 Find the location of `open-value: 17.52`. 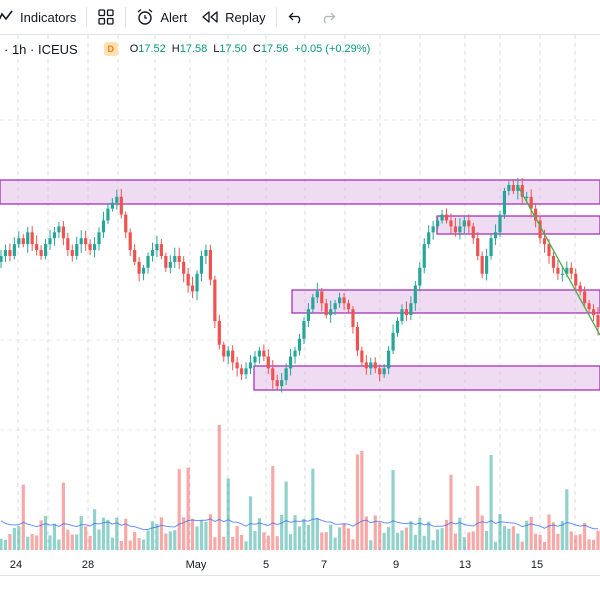

open-value: 17.52 is located at coordinates (152, 49).